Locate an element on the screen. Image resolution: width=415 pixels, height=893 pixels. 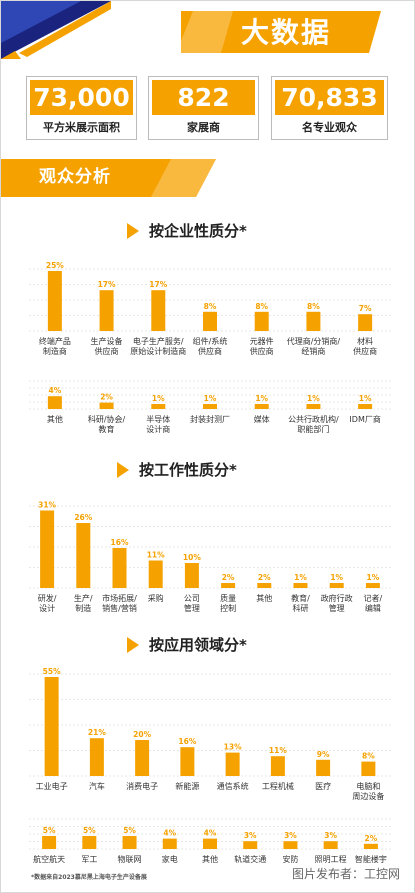
category-label: 新能源 is located at coordinates (187, 786).